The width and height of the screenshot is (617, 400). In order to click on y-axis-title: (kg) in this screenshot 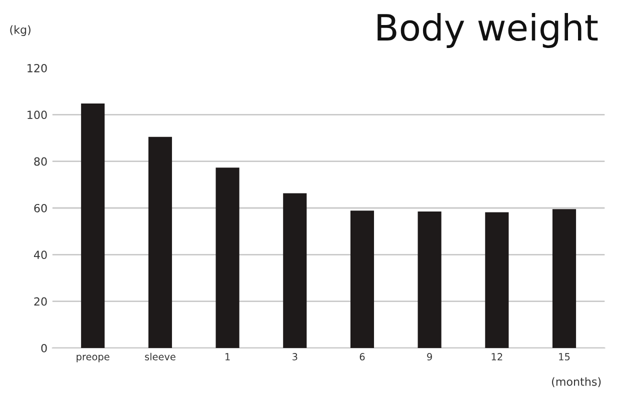, I will do `click(20, 30)`.